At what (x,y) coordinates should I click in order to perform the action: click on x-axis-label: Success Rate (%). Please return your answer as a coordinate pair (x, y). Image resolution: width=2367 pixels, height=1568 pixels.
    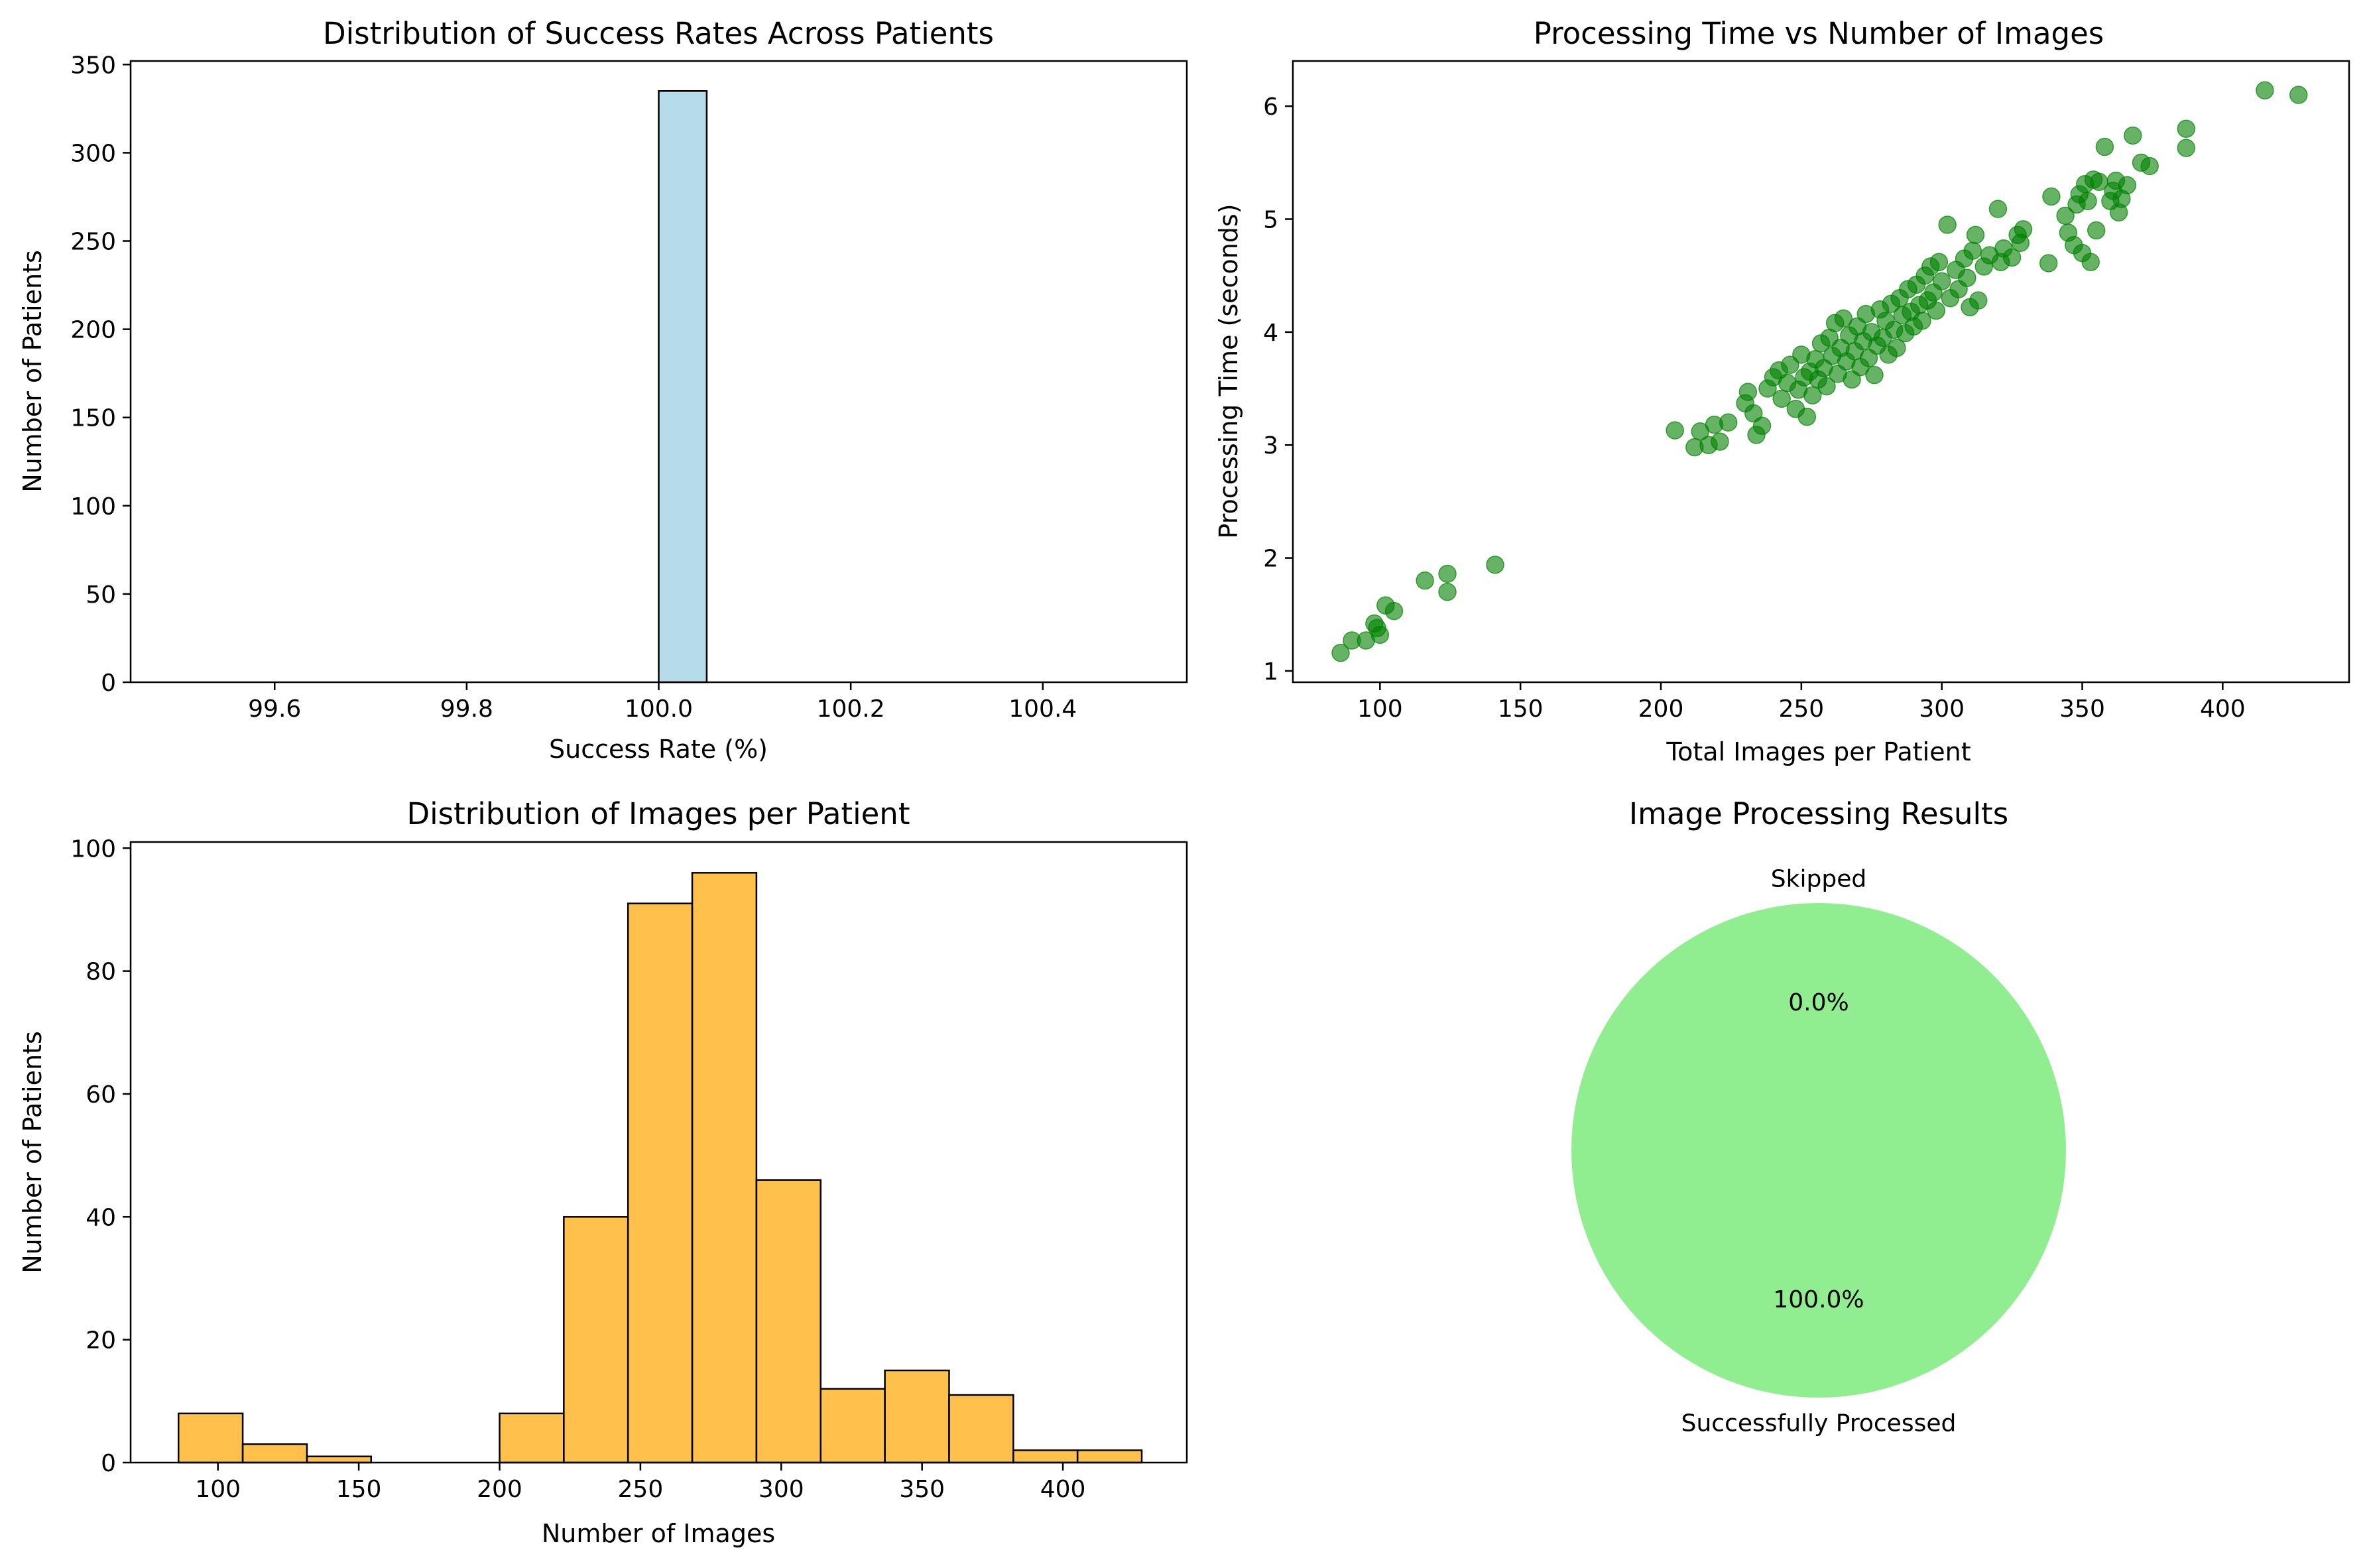
    Looking at the image, I should click on (658, 749).